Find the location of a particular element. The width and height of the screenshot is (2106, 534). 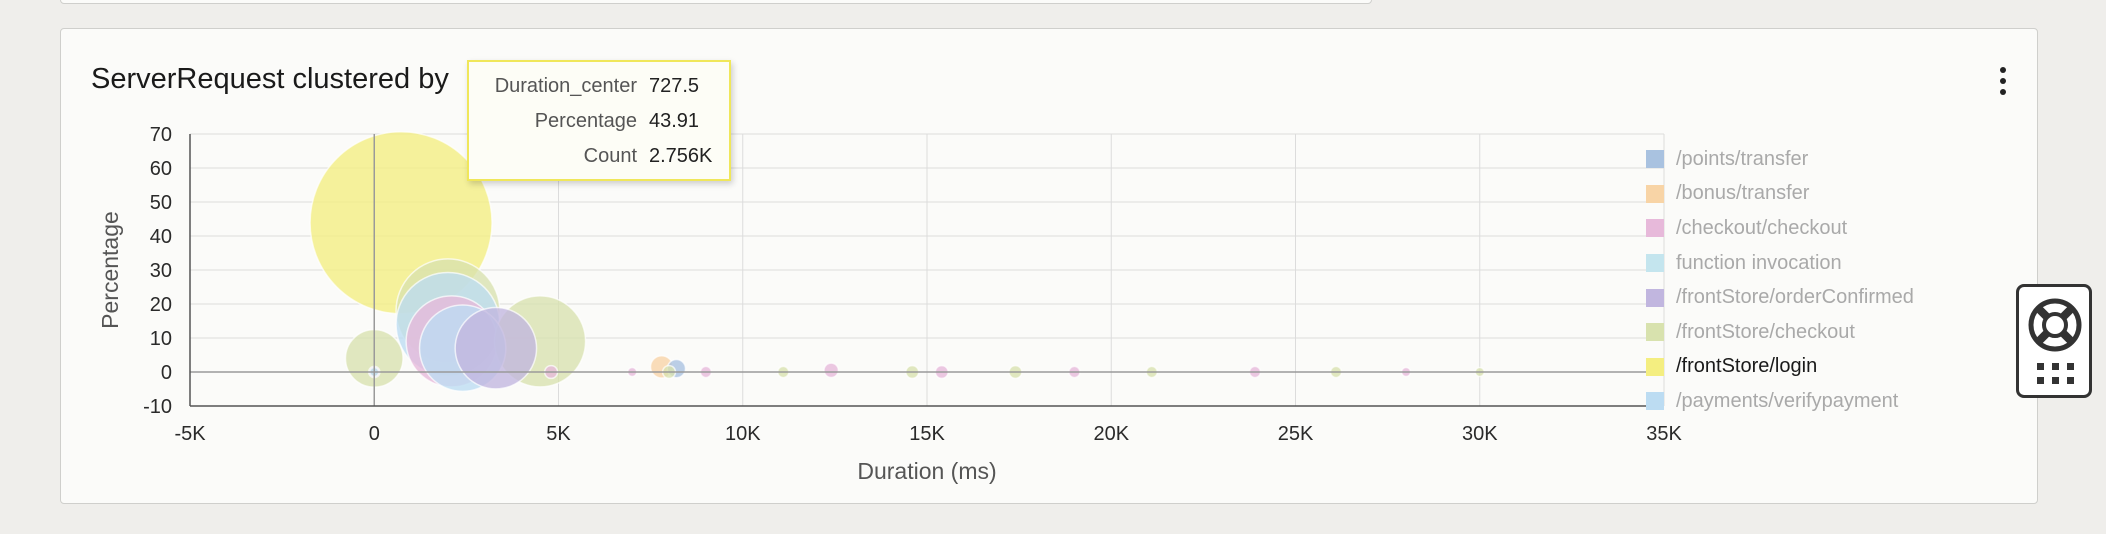

tooltip-row: Duration_center 727.5 is located at coordinates (599, 86).